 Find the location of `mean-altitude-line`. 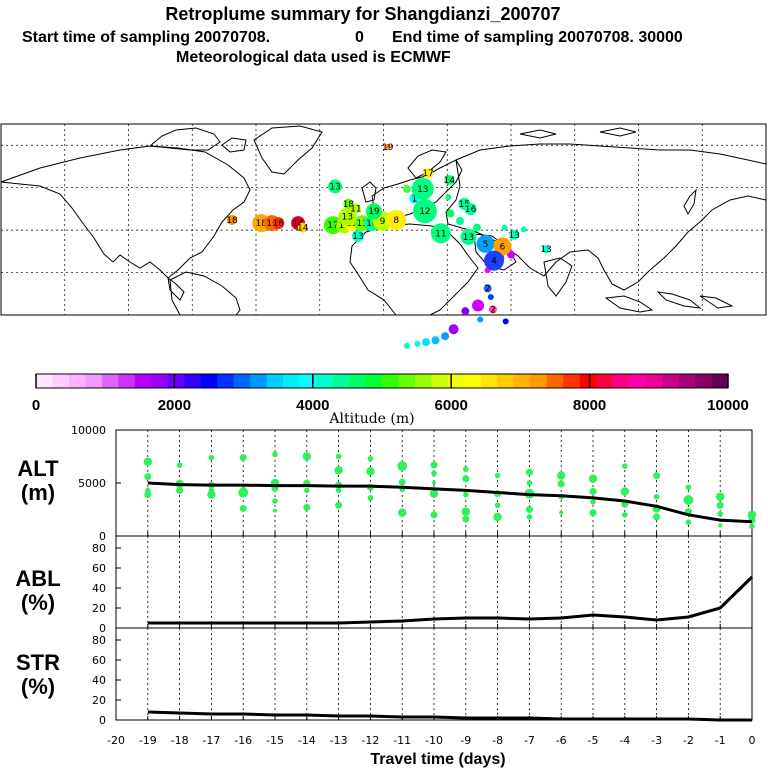

mean-altitude-line is located at coordinates (450, 502).